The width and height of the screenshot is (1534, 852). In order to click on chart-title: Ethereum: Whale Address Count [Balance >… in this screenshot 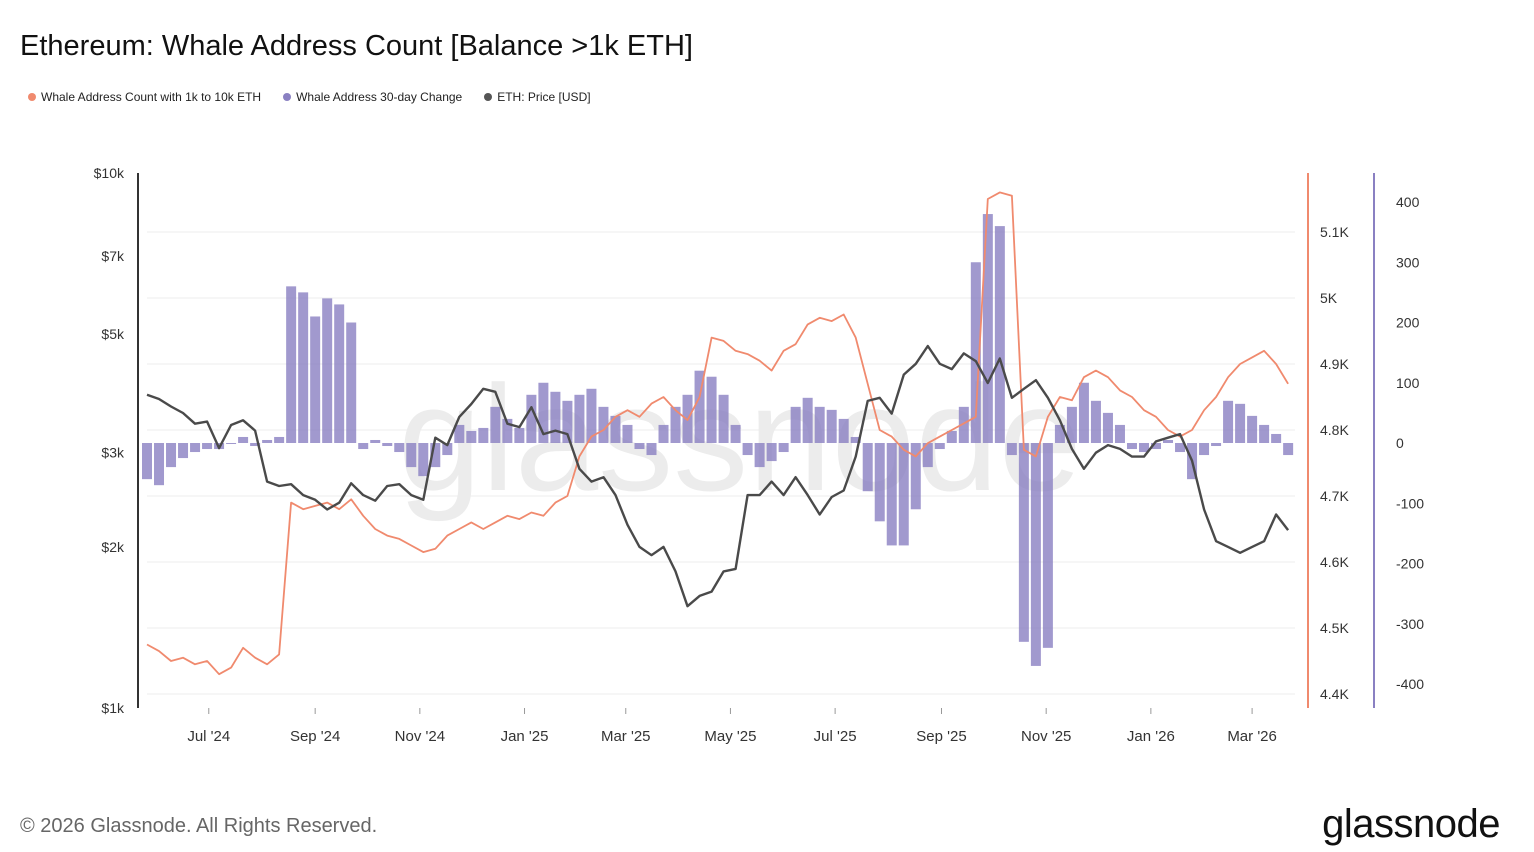, I will do `click(356, 46)`.